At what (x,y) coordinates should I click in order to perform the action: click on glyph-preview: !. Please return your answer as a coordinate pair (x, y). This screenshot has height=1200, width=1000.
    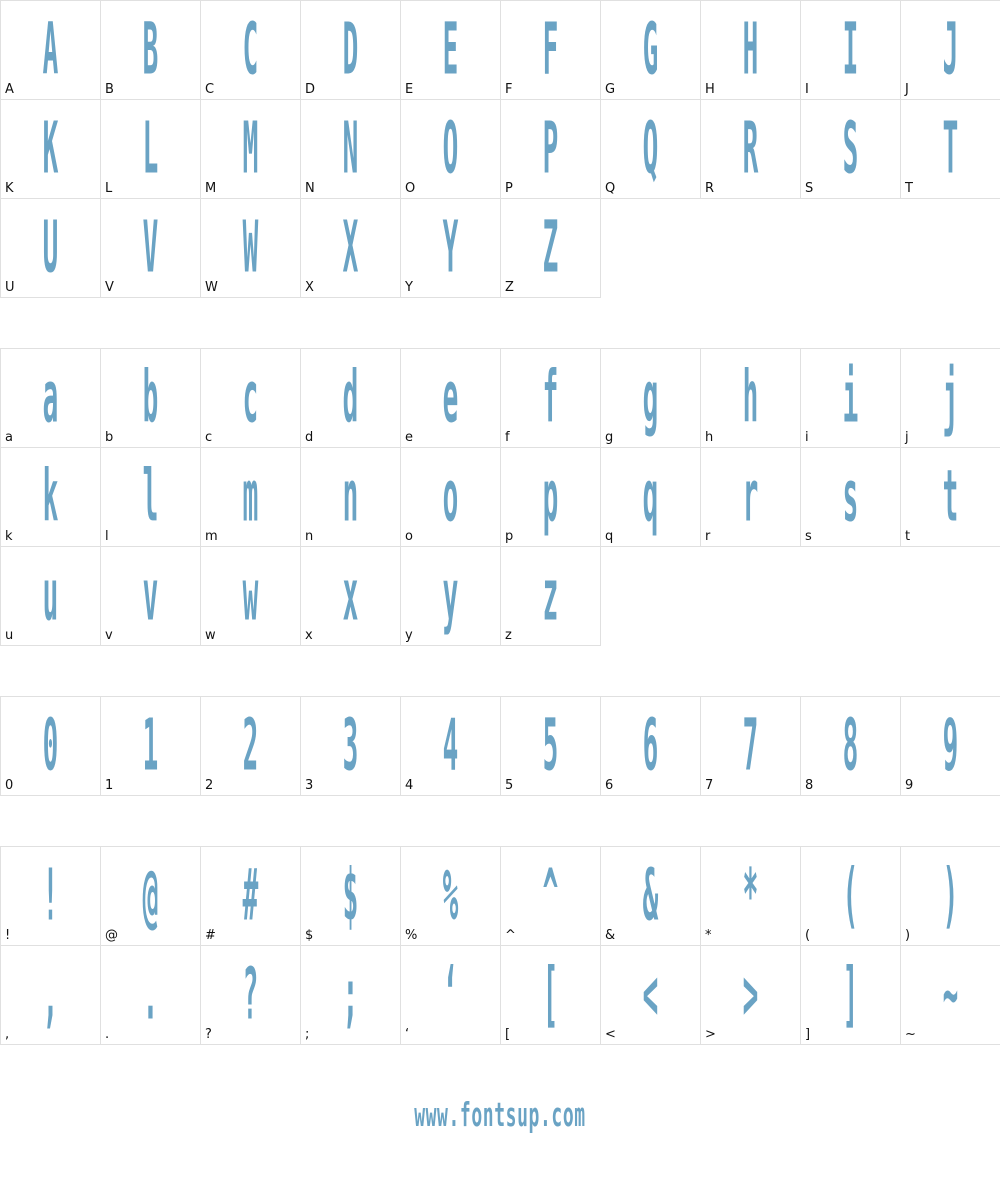
    Looking at the image, I should click on (50, 894).